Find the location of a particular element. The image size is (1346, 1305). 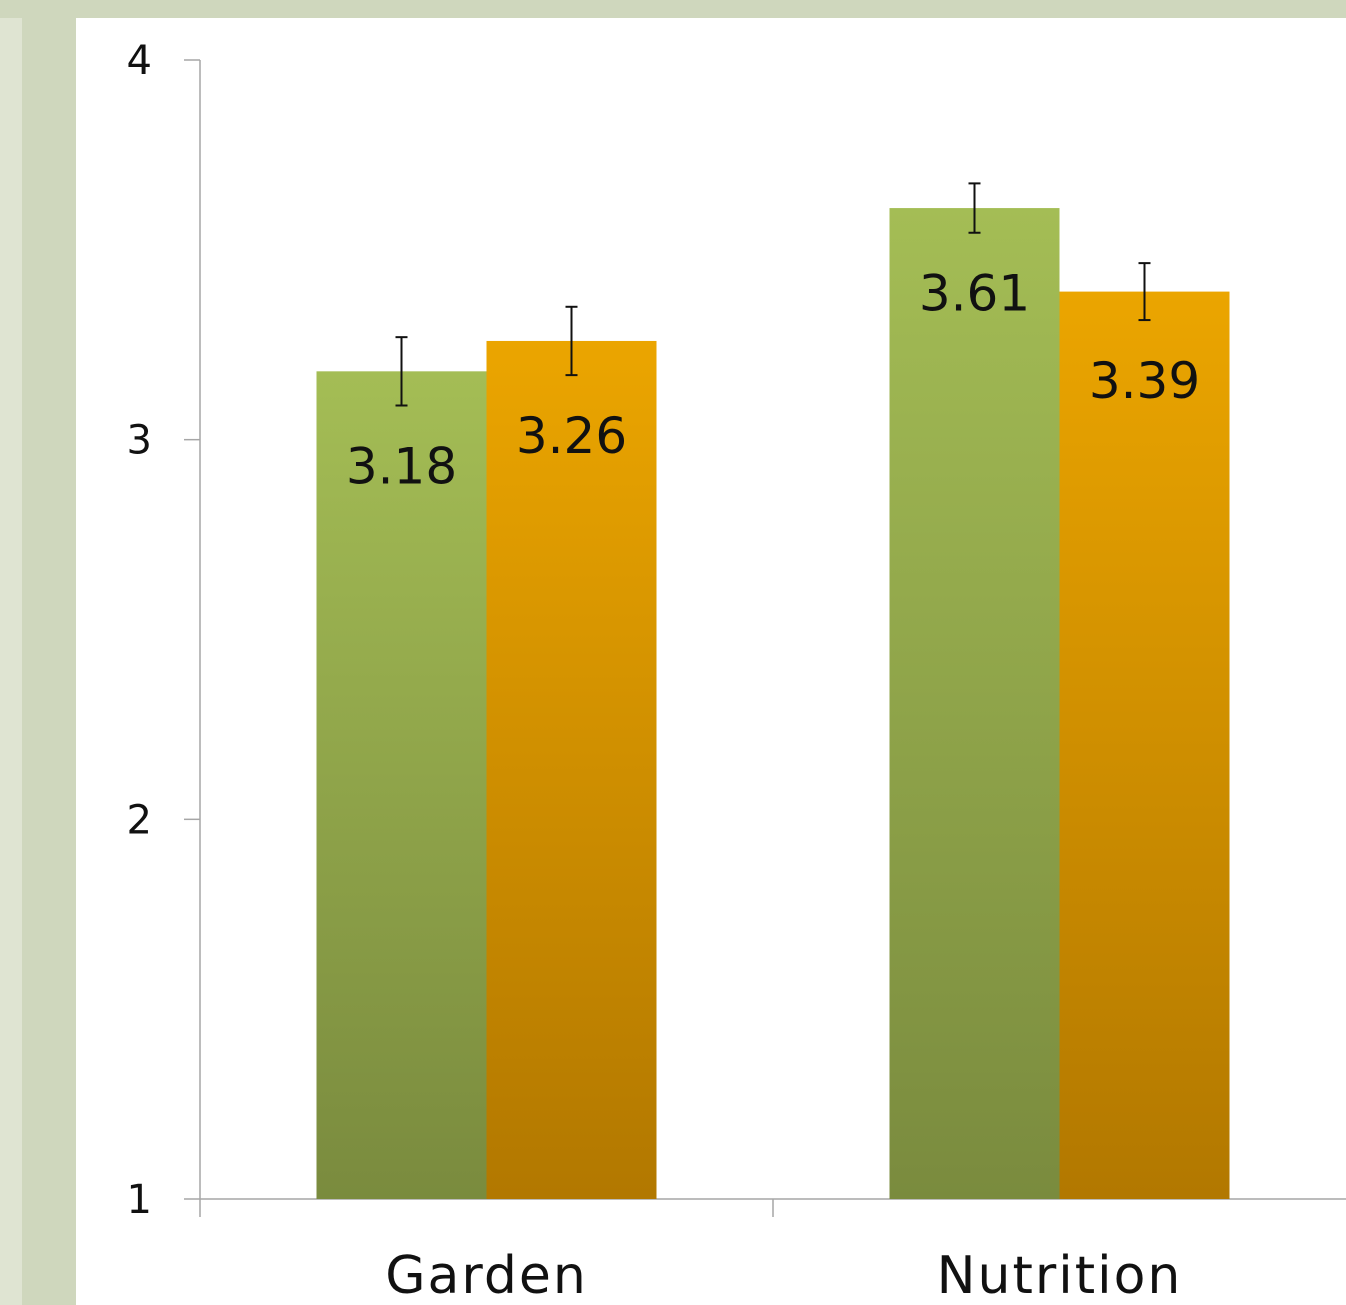

data-label: 3.61 is located at coordinates (974, 294).